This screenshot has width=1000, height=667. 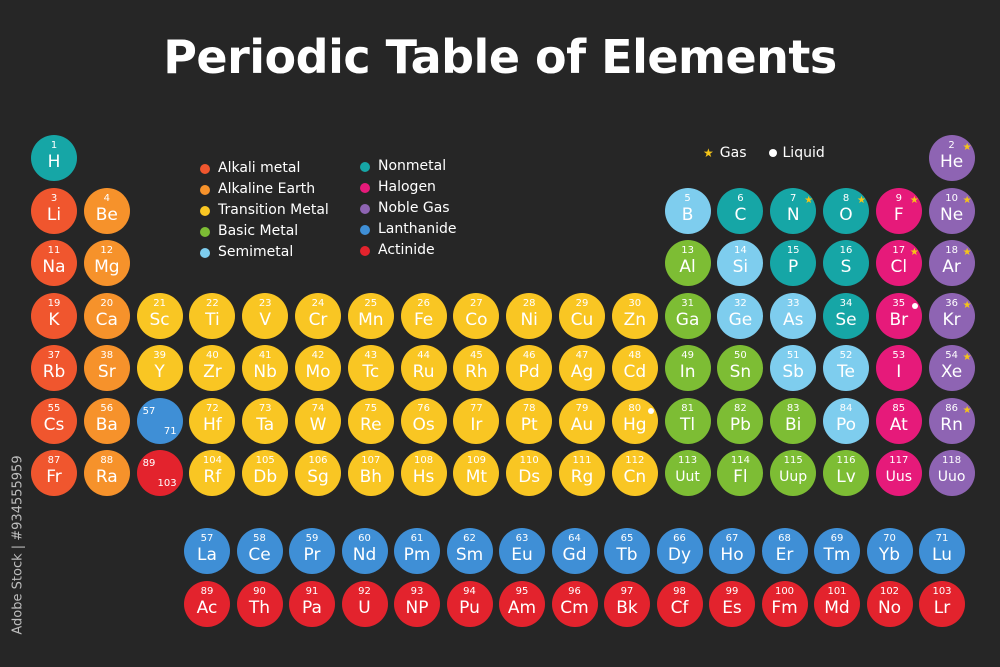 What do you see at coordinates (371, 408) in the screenshot?
I see `atomic-number: 75` at bounding box center [371, 408].